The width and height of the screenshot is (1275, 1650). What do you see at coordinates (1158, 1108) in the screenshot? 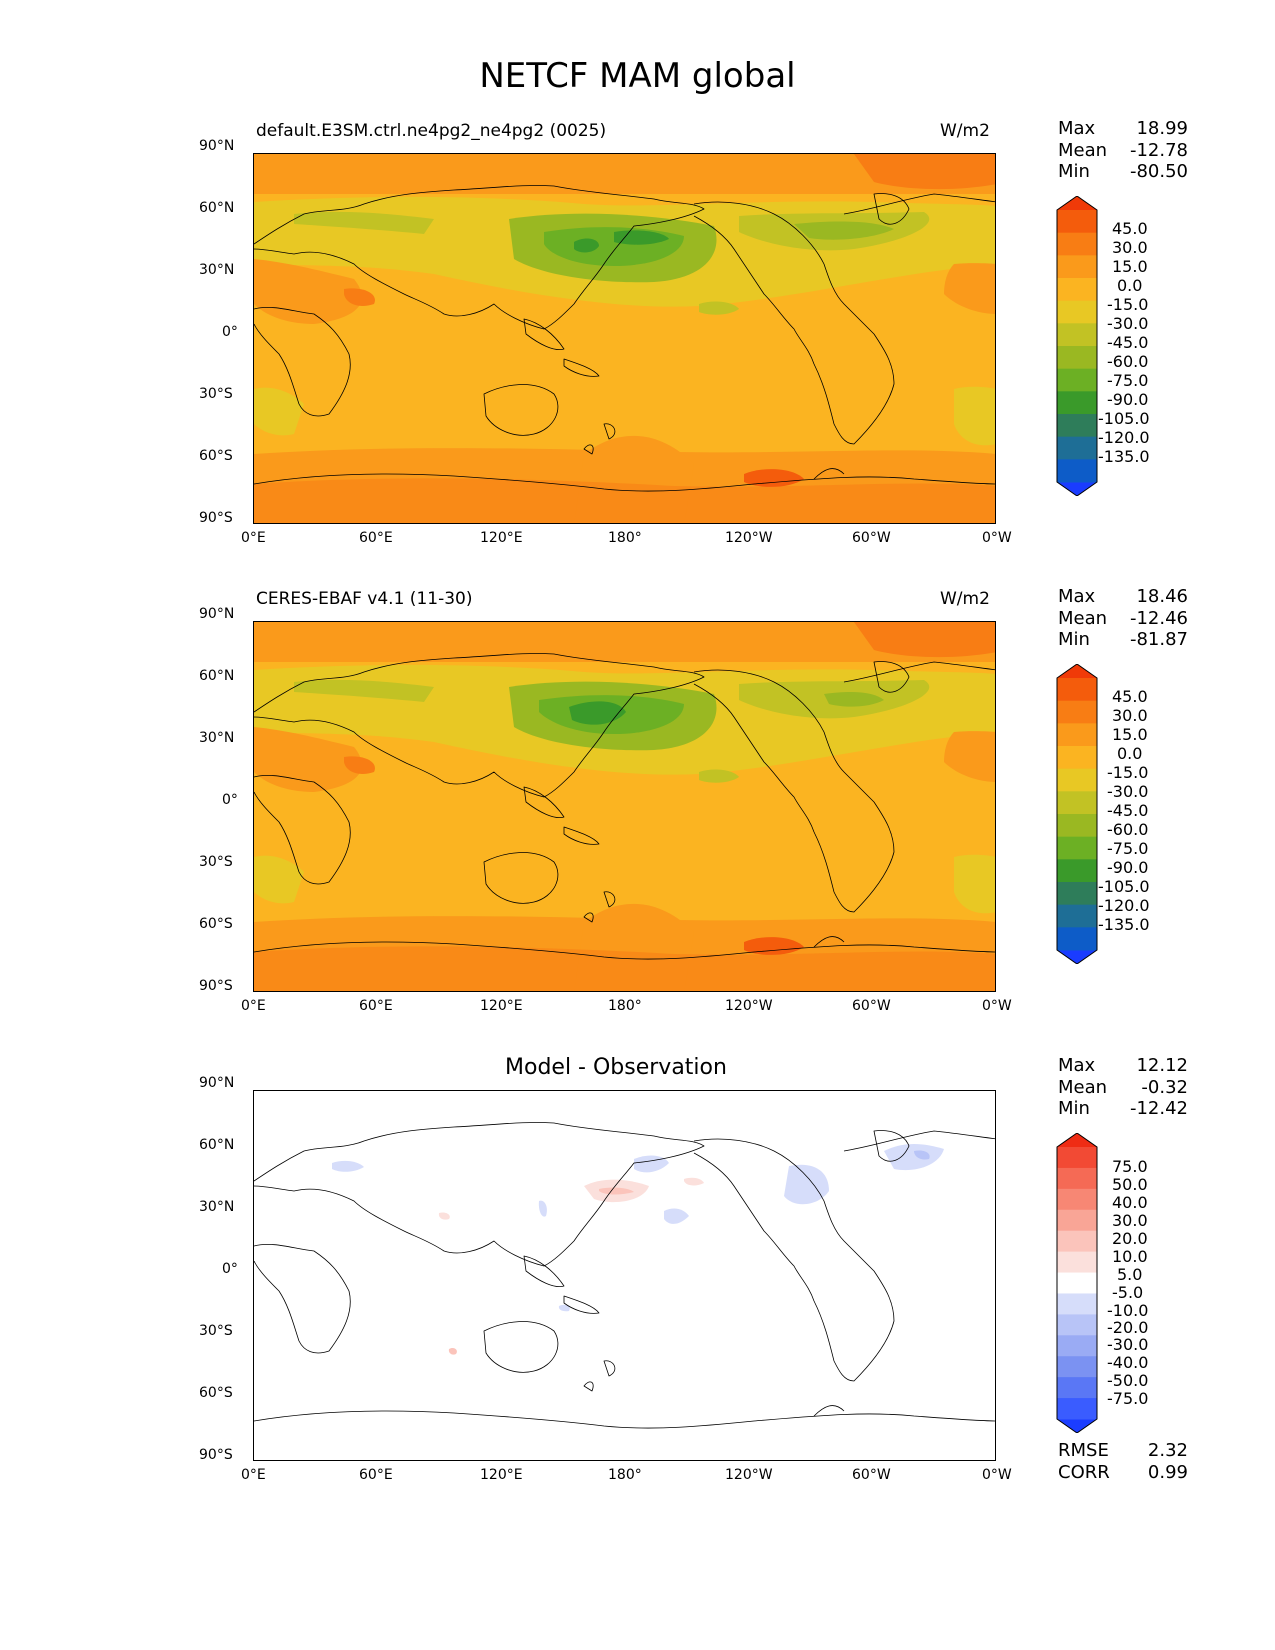
I see `stat-min: -12.42` at bounding box center [1158, 1108].